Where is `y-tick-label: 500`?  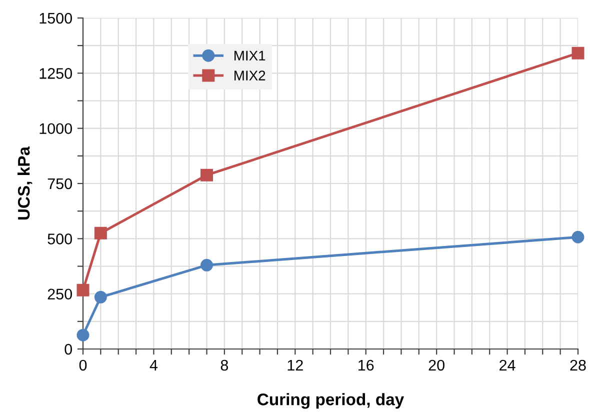
y-tick-label: 500 is located at coordinates (60, 239).